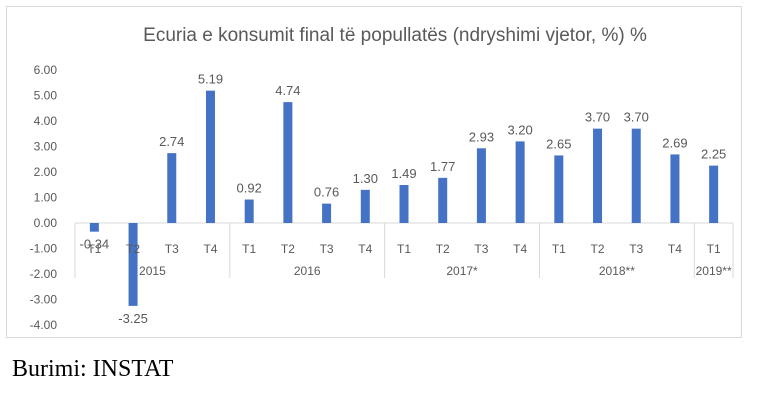  What do you see at coordinates (326, 192) in the screenshot?
I see `data-label: 0.76` at bounding box center [326, 192].